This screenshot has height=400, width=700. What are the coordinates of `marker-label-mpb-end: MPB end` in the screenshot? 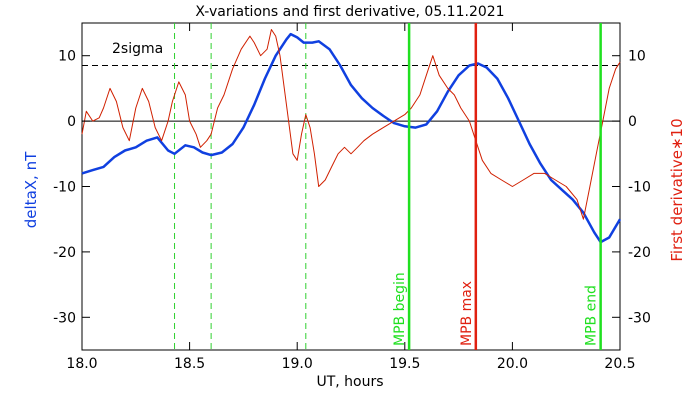 It's located at (592, 315).